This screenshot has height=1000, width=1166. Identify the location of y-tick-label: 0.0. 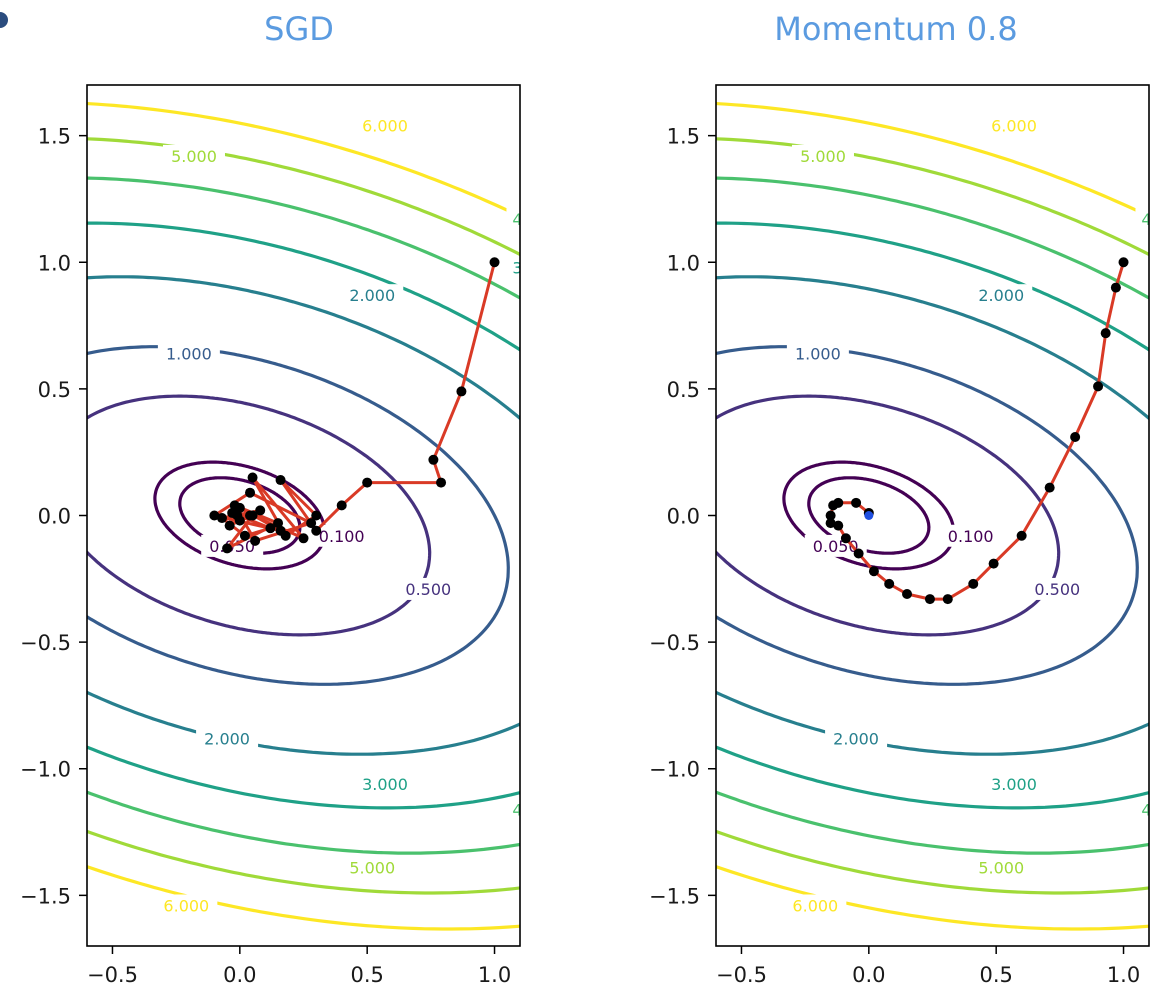
(54, 517).